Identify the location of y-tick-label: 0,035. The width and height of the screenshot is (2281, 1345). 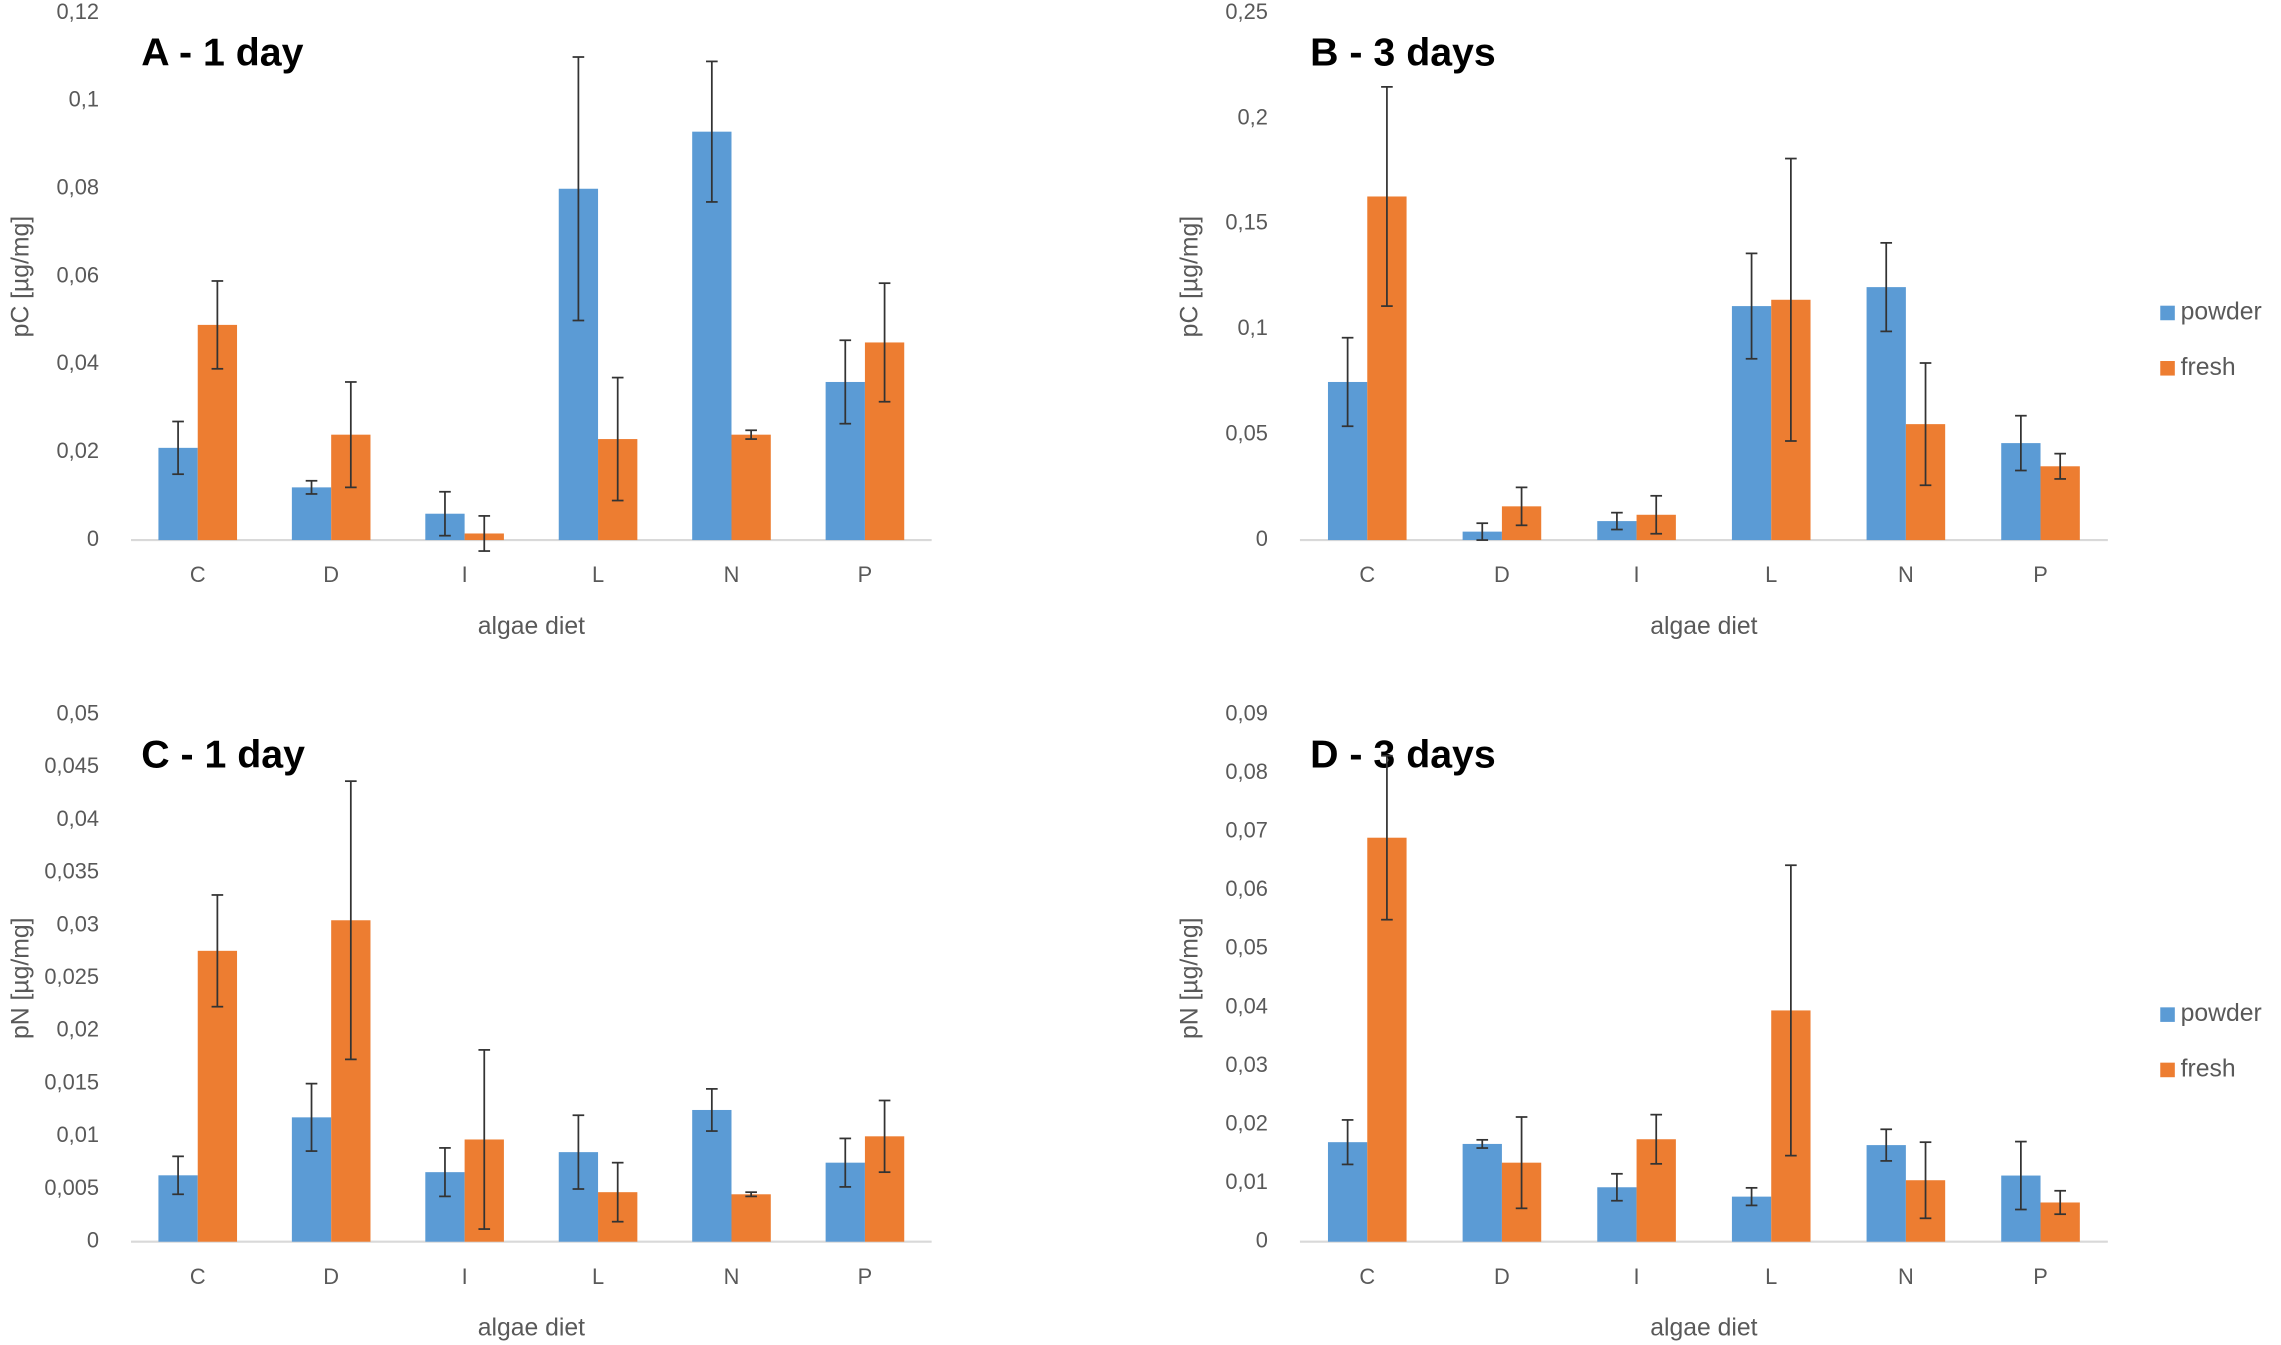
(71, 871).